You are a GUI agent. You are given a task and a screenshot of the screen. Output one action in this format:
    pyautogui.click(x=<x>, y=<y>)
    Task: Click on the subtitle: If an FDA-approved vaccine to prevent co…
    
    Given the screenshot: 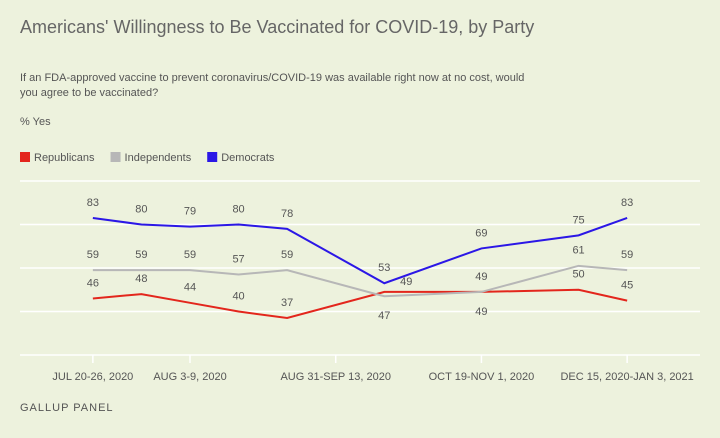 What is the action you would take?
    pyautogui.click(x=272, y=78)
    